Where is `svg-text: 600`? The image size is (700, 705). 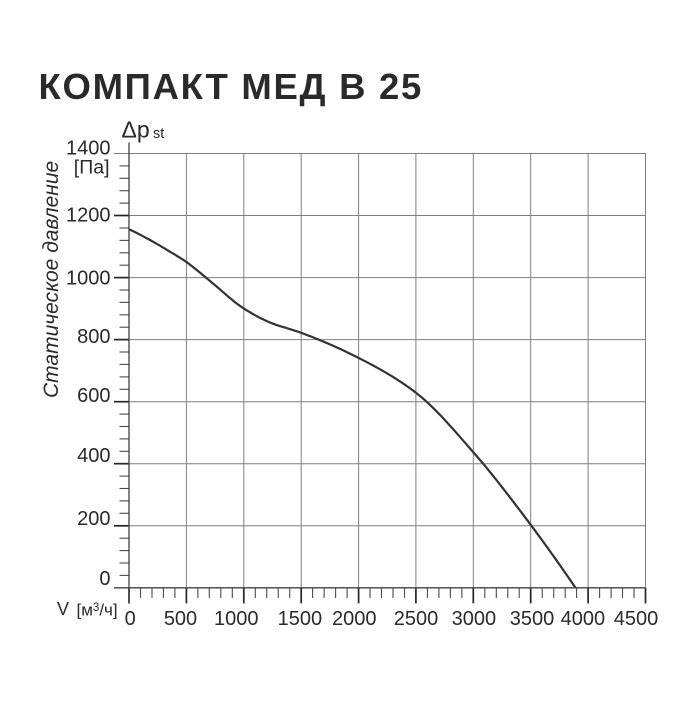 svg-text: 600 is located at coordinates (93, 396).